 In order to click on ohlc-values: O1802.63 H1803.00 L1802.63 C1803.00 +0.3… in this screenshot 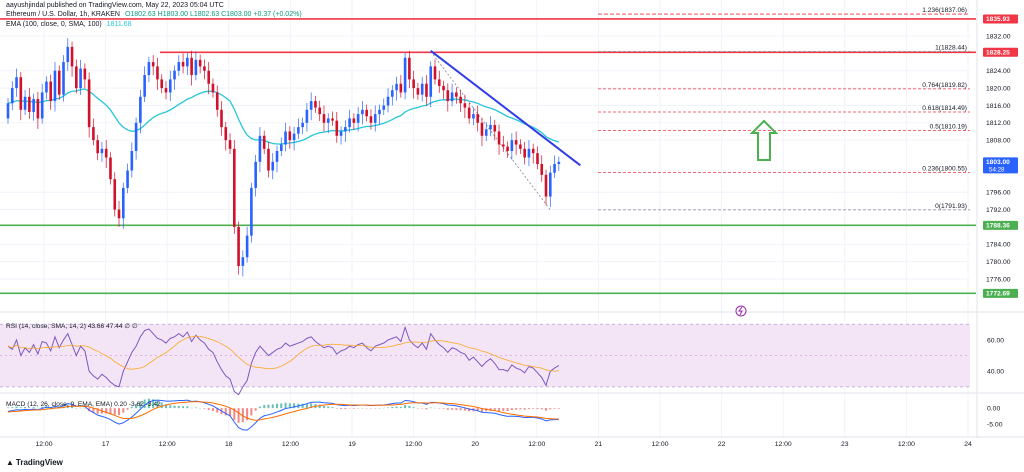, I will do `click(213, 14)`.